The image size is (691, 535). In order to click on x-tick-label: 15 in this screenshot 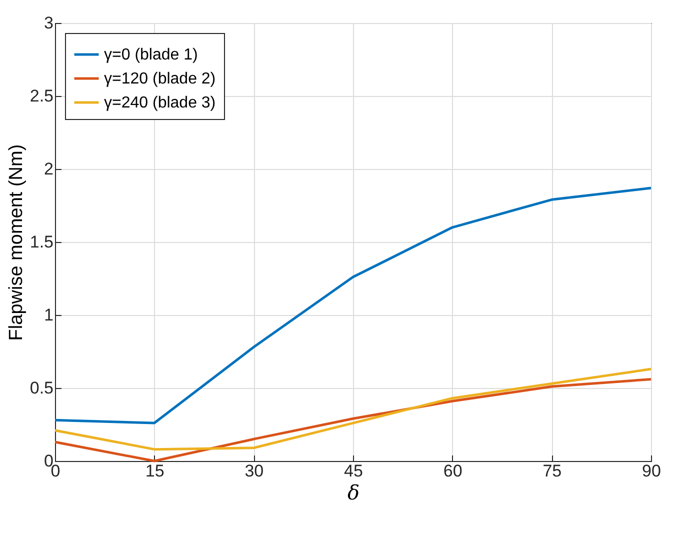, I will do `click(154, 471)`.